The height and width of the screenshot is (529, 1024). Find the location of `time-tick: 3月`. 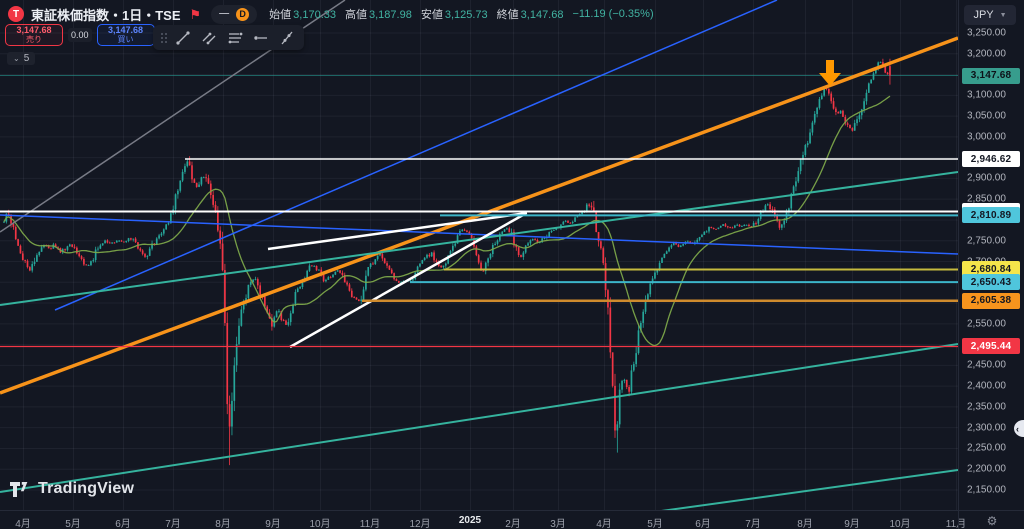

time-tick: 3月 is located at coordinates (558, 524).